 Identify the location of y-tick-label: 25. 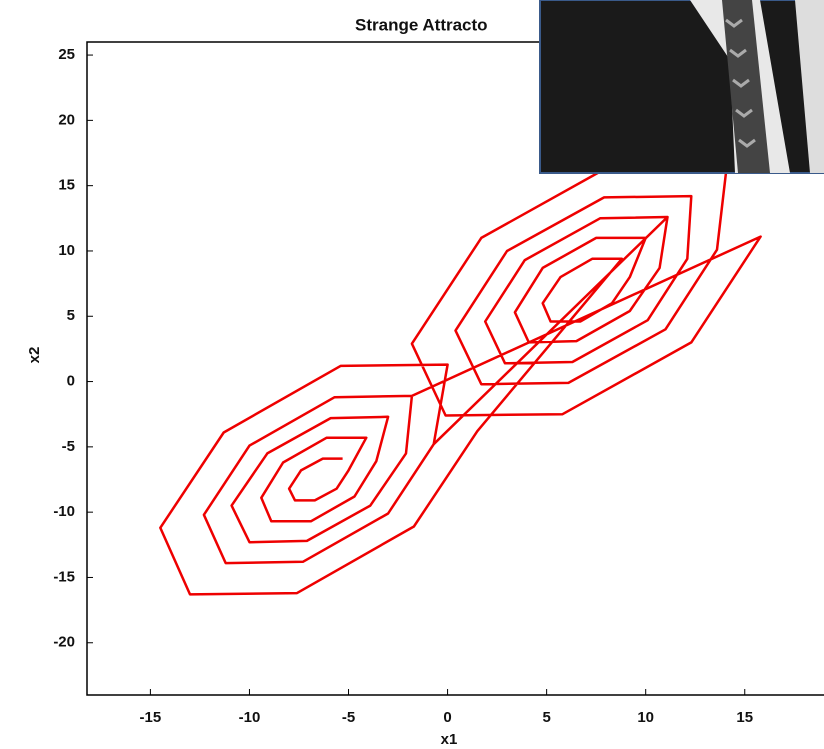
(66, 54).